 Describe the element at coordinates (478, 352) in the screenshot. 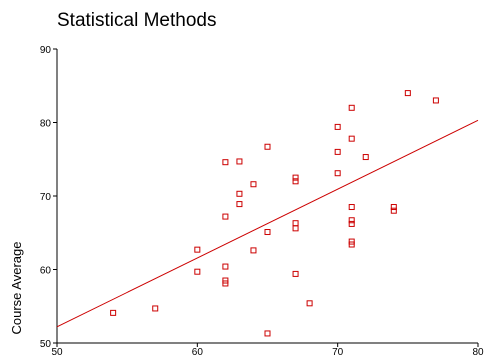

I see `x-tick-label: 80` at that location.